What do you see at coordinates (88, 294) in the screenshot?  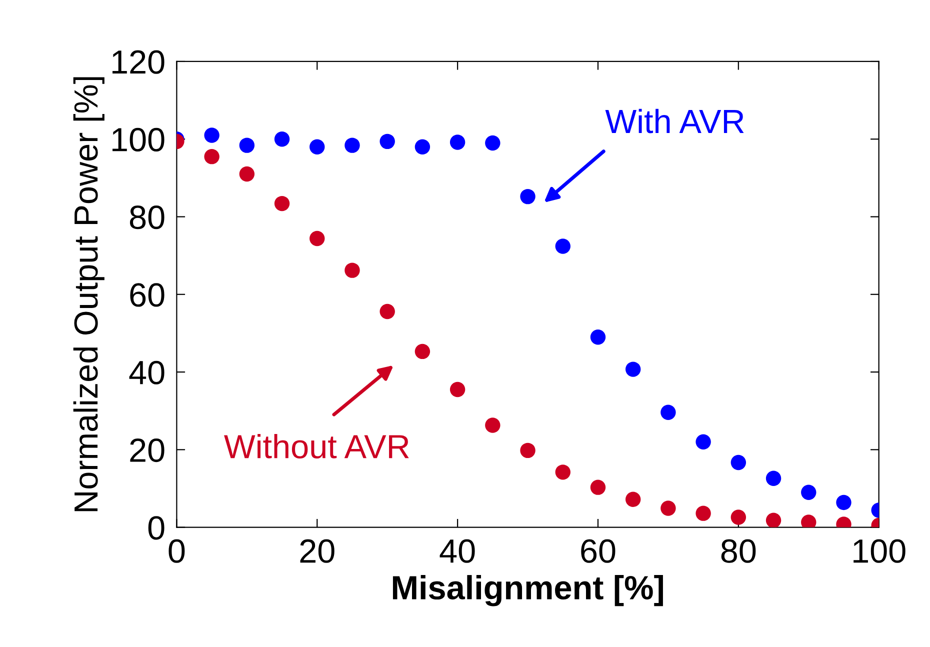 I see `y-axis-title: Normalized Output Power [%]` at bounding box center [88, 294].